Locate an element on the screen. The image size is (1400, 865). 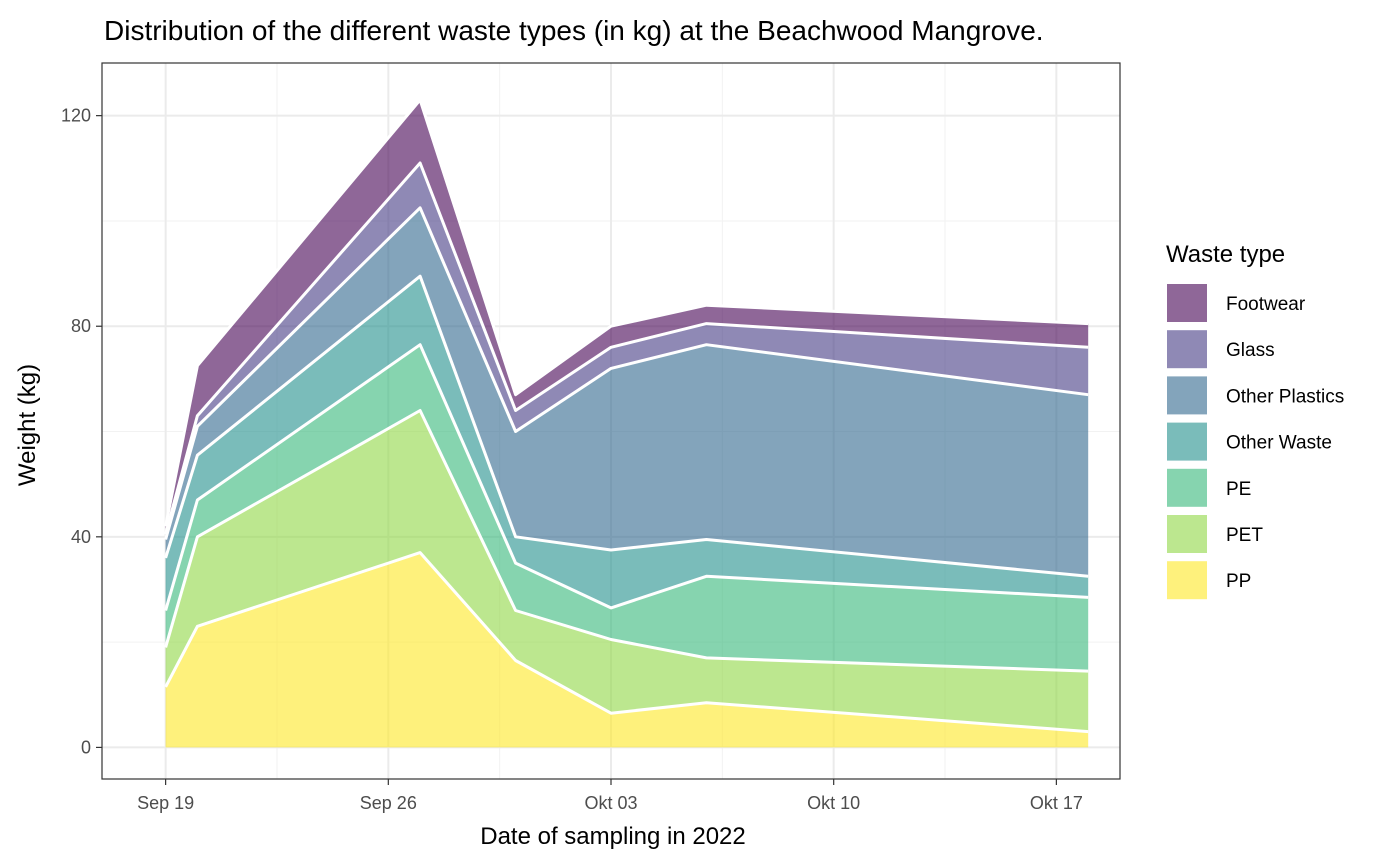
legend-label-other-plastics: Other Plastics is located at coordinates (1285, 396).